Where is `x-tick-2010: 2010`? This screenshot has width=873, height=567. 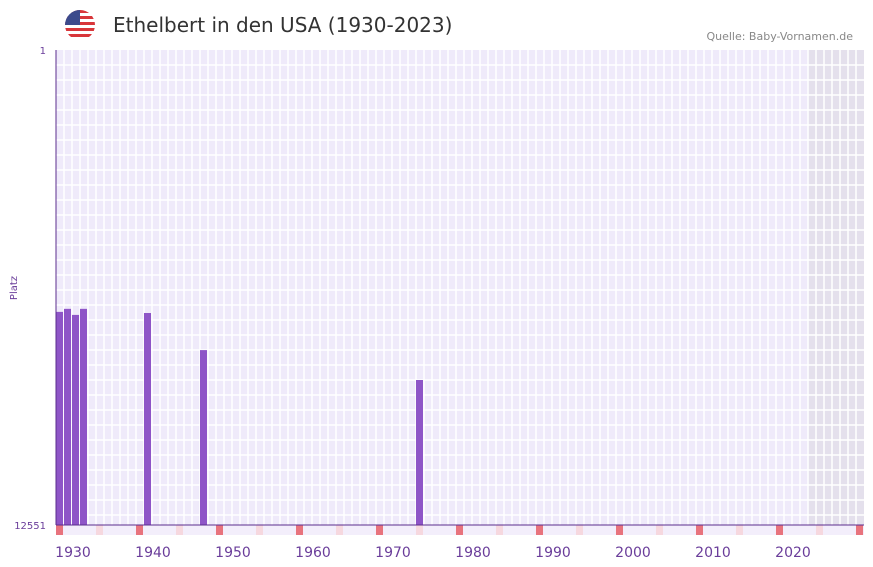
x-tick-2010: 2010 is located at coordinates (713, 553).